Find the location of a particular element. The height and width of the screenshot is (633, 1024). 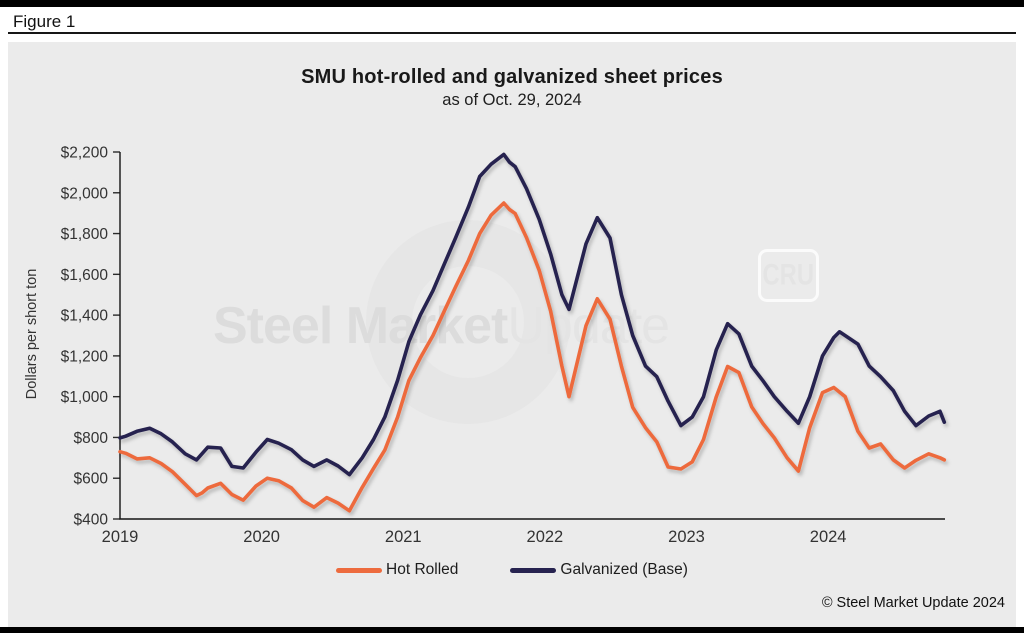

y-tick-label: $2,000 is located at coordinates (85, 193).